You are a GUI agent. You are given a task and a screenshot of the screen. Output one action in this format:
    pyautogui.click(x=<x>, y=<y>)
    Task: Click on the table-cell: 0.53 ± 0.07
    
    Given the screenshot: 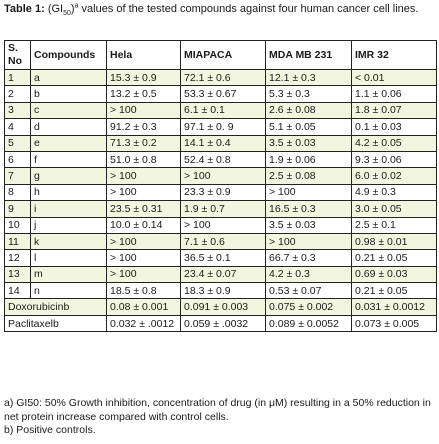 What is the action you would take?
    pyautogui.click(x=308, y=291)
    